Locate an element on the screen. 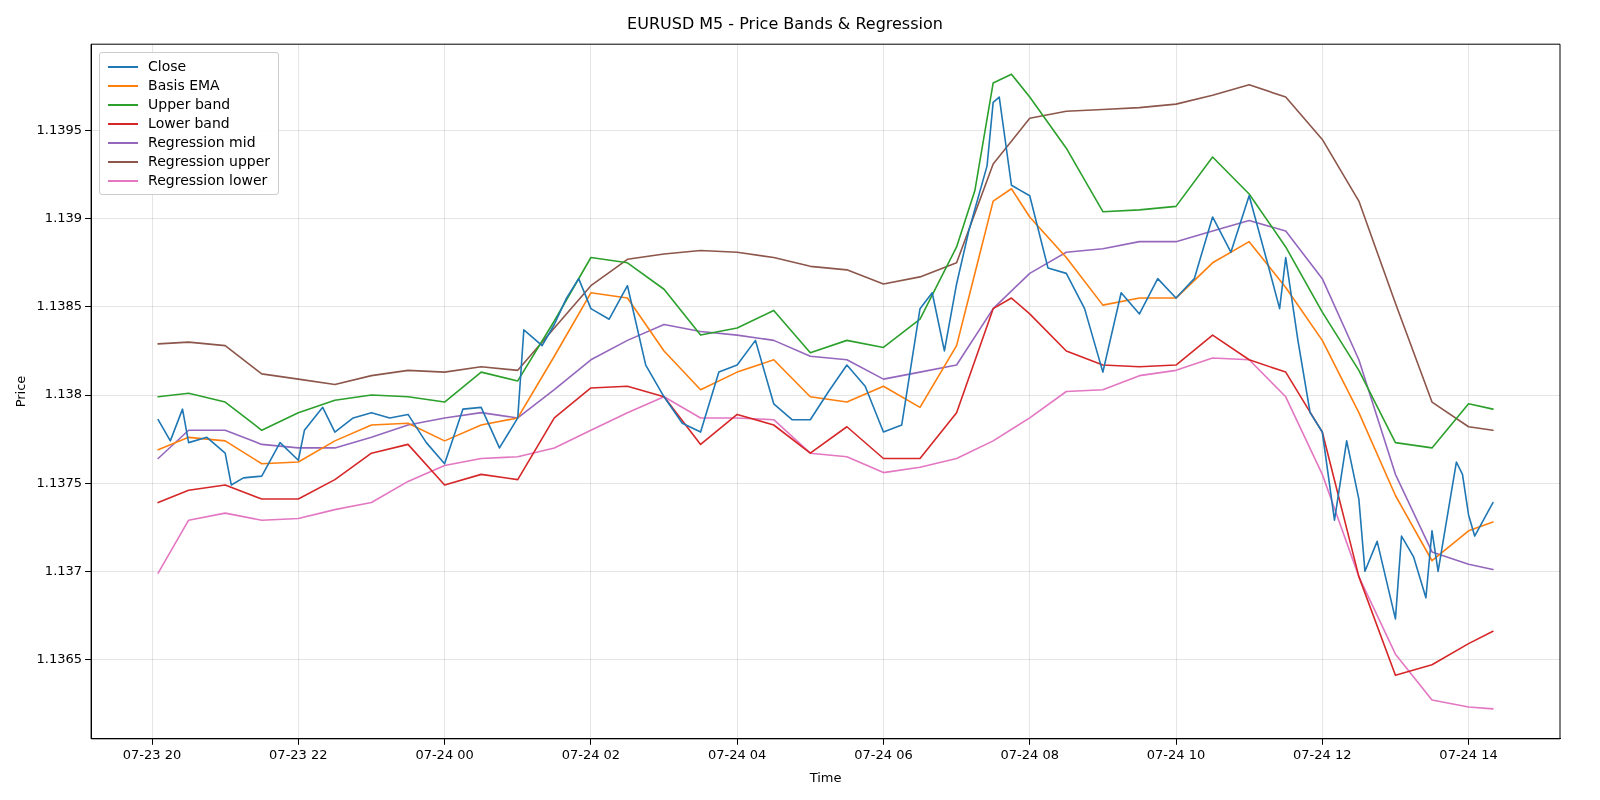  x-tick-label: 07-24 12 is located at coordinates (1322, 754).